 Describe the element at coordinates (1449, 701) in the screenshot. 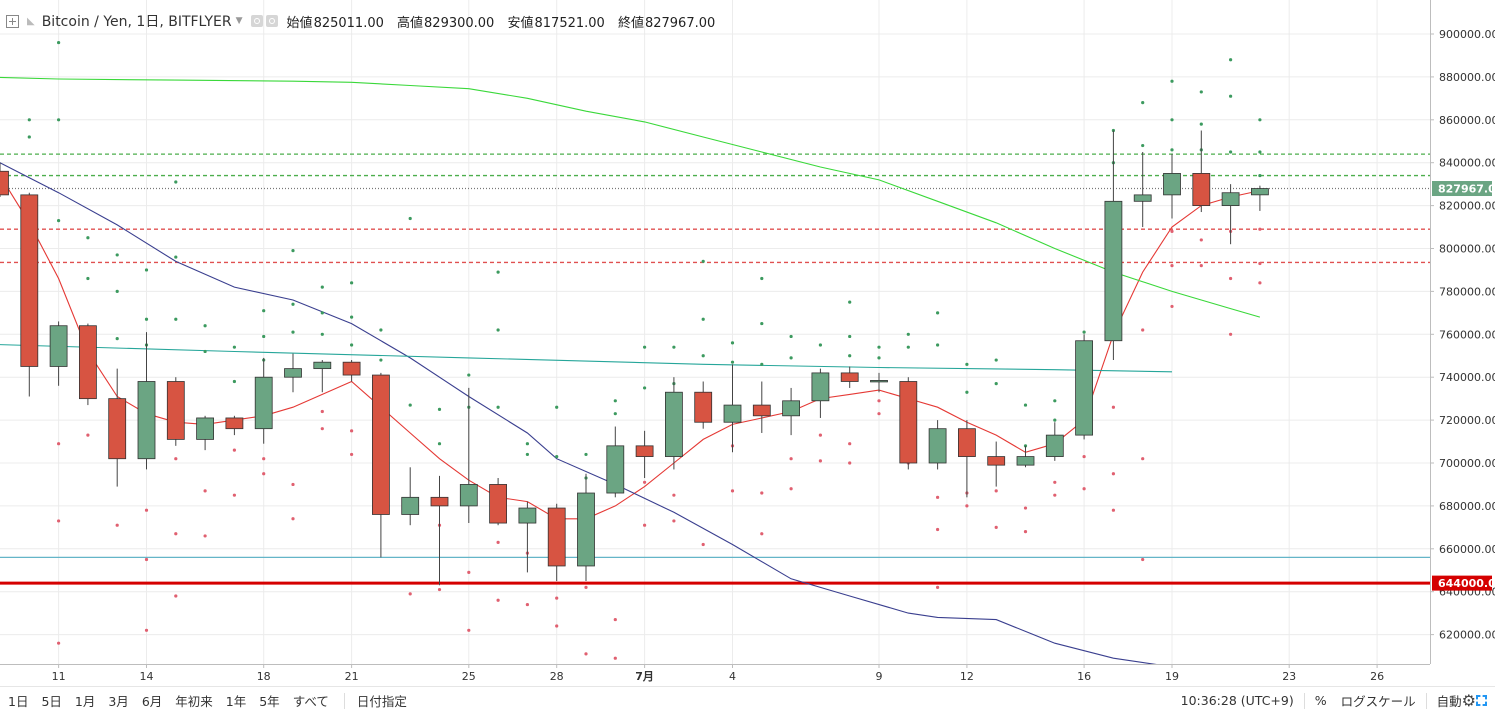

I see `auto-scale-button: 自動` at that location.